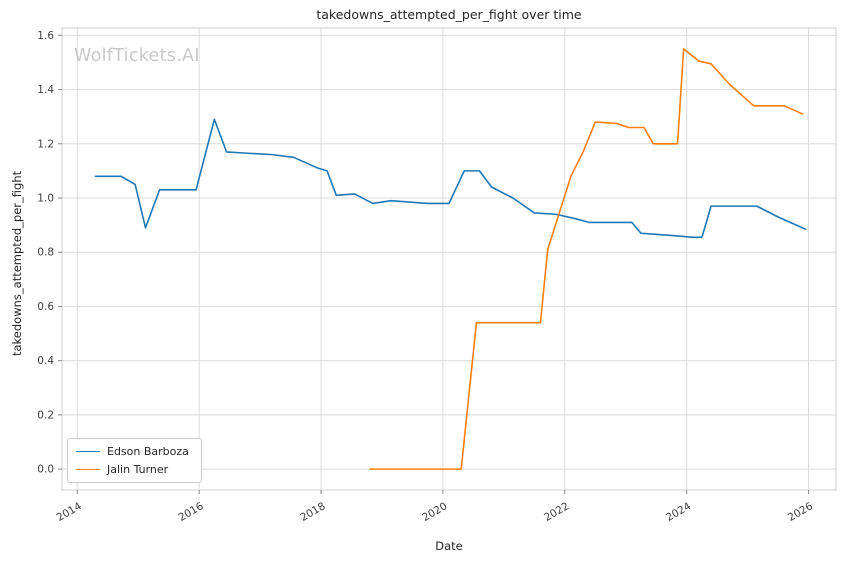 This screenshot has height=561, width=844. What do you see at coordinates (434, 512) in the screenshot?
I see `svg-text: 2020` at bounding box center [434, 512].